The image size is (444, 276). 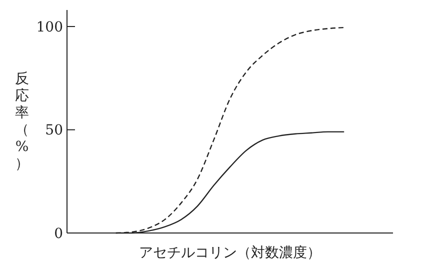 What do you see at coordinates (22, 121) in the screenshot?
I see `y-axis-title: 反応率（%）` at bounding box center [22, 121].